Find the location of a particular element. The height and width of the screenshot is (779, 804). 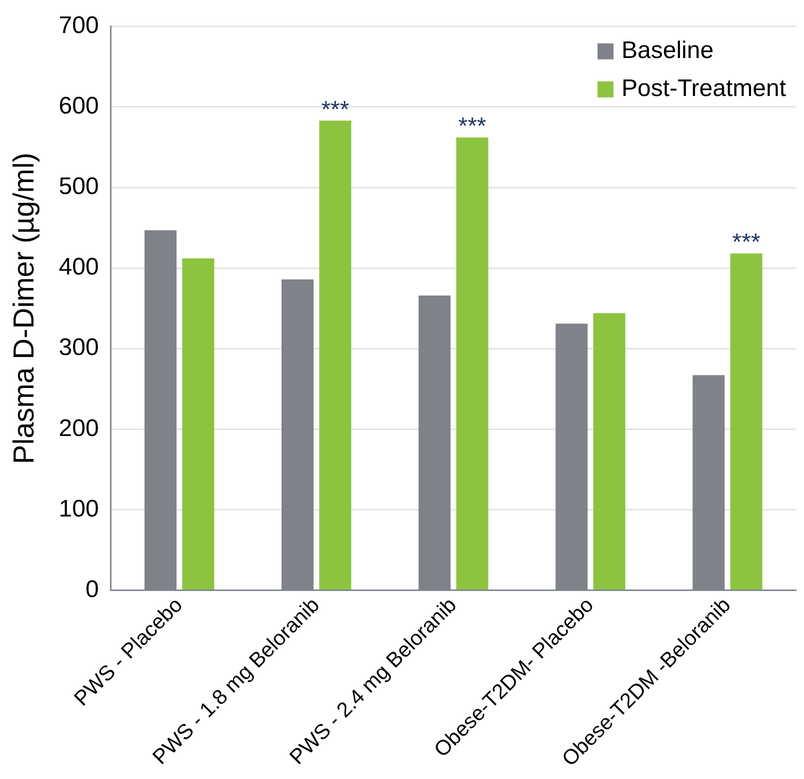

legend-label: Baseline is located at coordinates (668, 50).